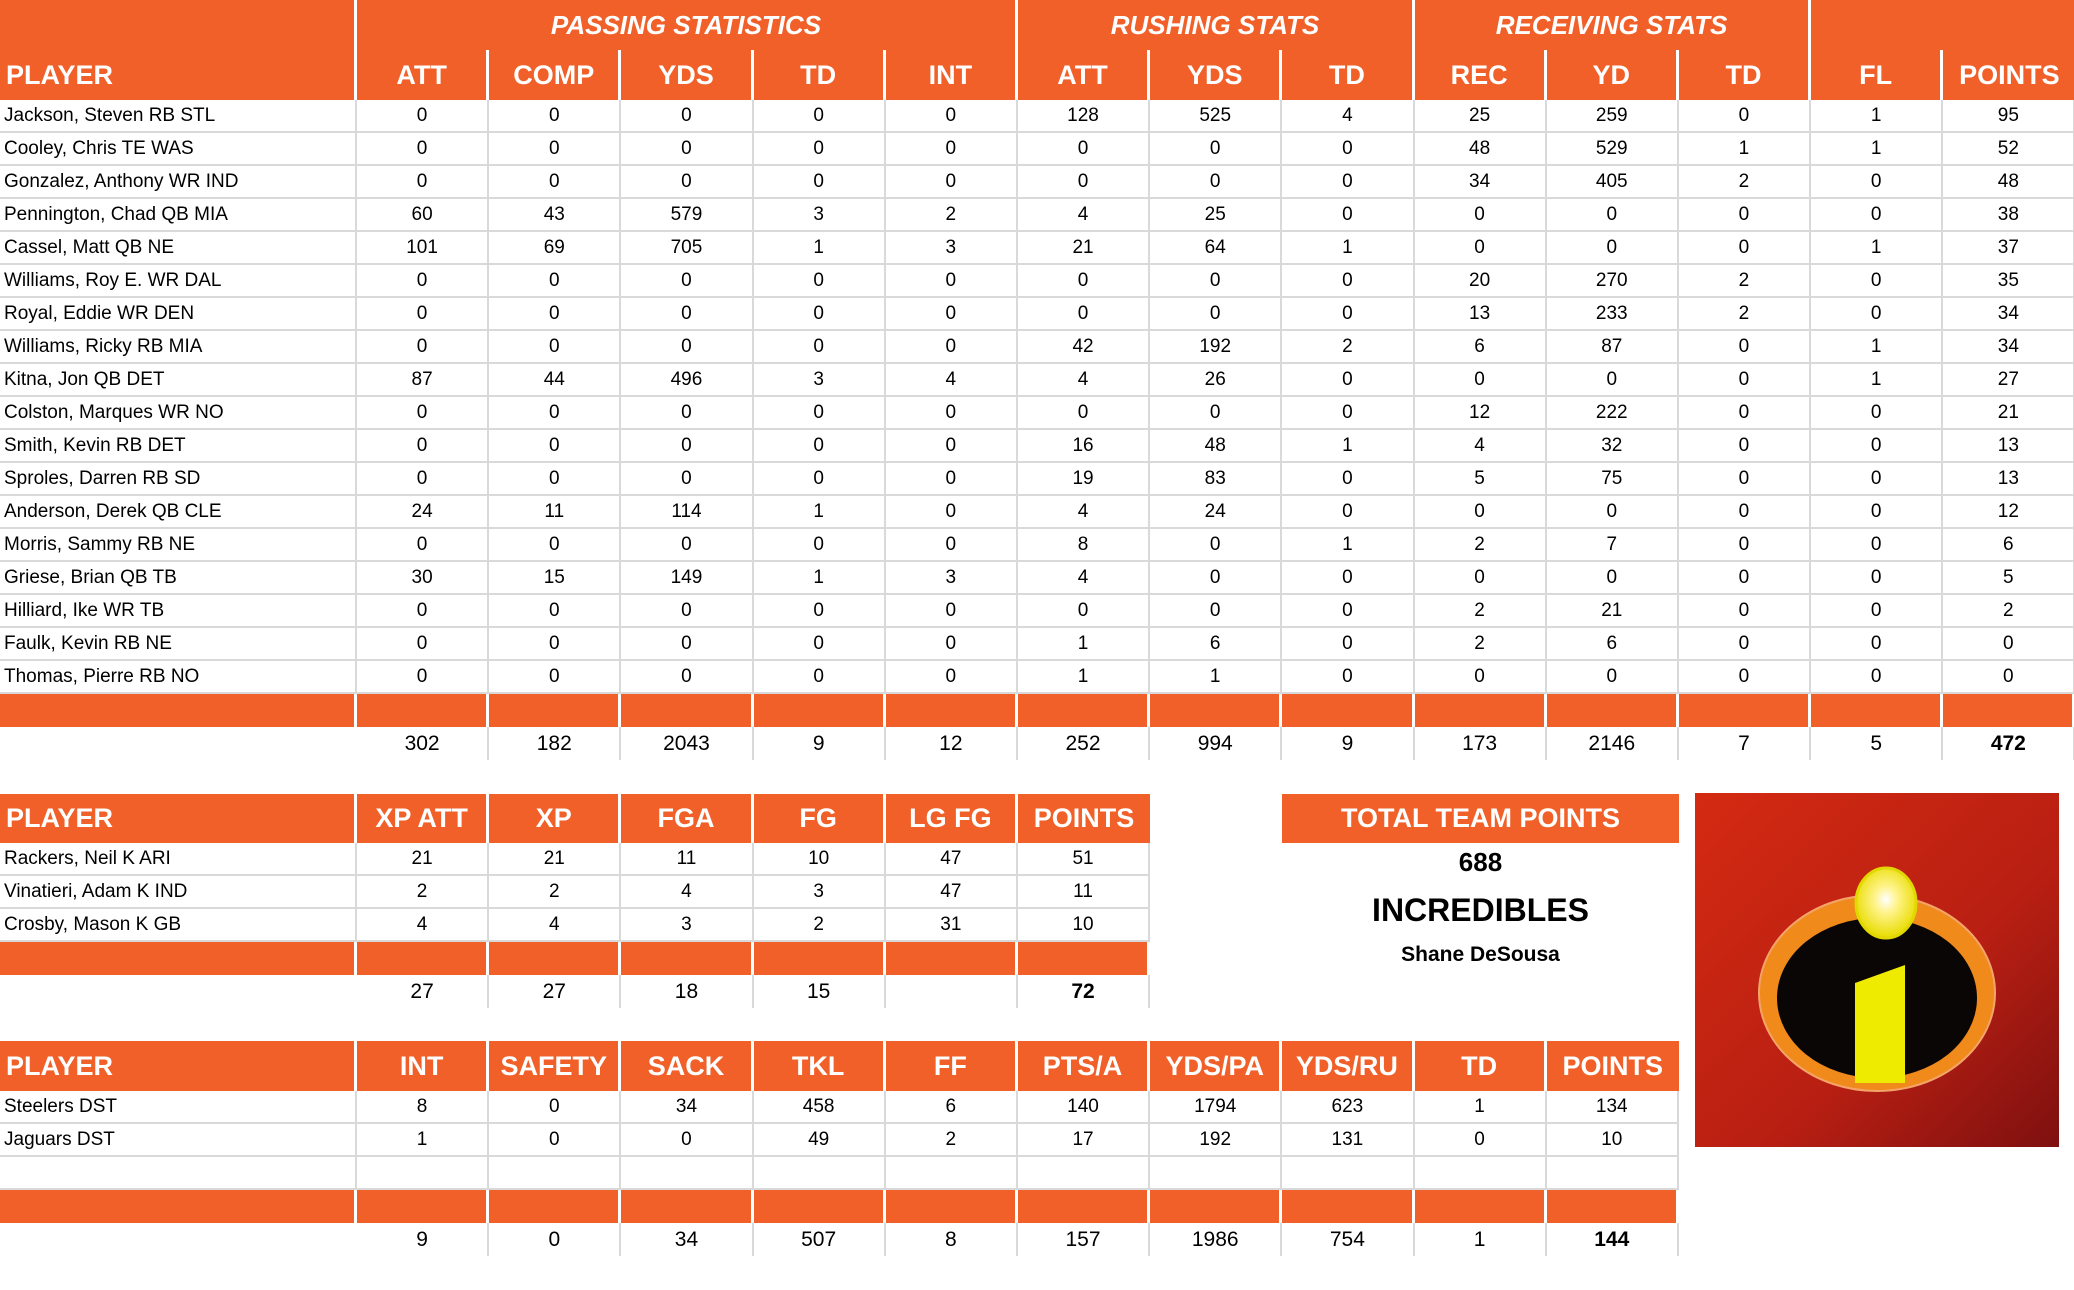 The width and height of the screenshot is (2074, 1290). I want to click on player-name: Thomas, Pierre RB NO, so click(178, 677).